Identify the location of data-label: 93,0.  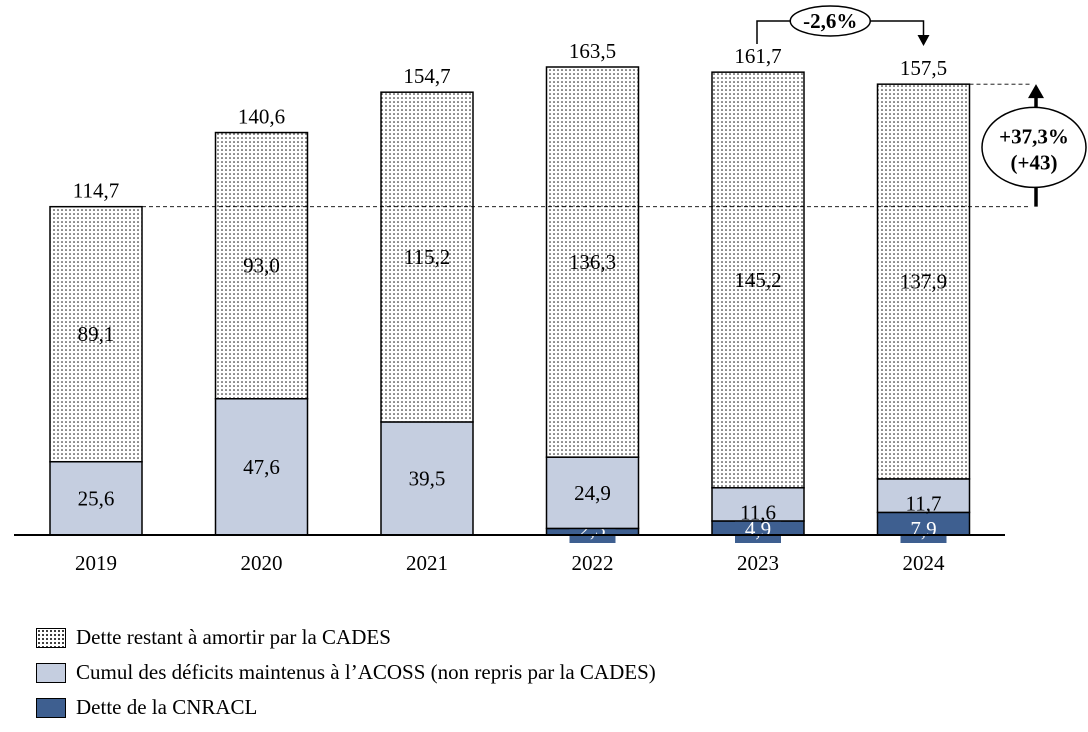
(261, 266).